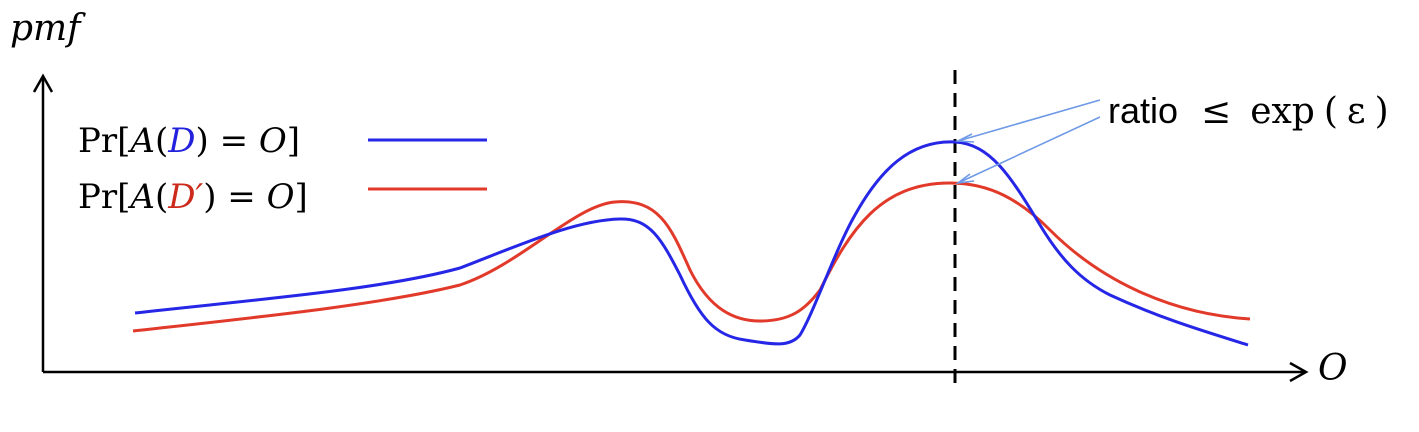 This screenshot has height=432, width=1419. What do you see at coordinates (43, 83) in the screenshot?
I see `y-axis-arrowhead` at bounding box center [43, 83].